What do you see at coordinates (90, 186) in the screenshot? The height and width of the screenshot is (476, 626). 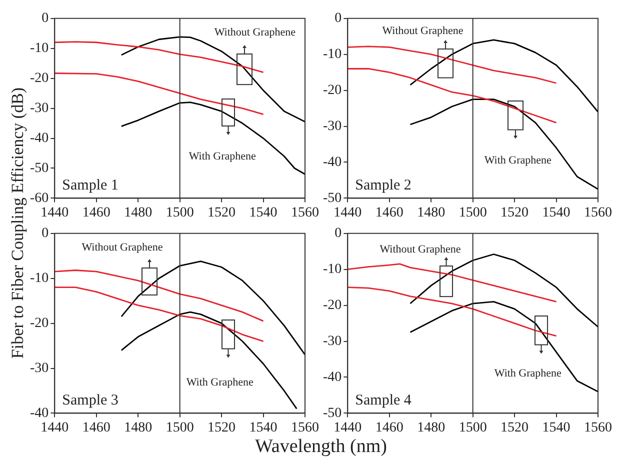 I see `annotation: Sample 1` at bounding box center [90, 186].